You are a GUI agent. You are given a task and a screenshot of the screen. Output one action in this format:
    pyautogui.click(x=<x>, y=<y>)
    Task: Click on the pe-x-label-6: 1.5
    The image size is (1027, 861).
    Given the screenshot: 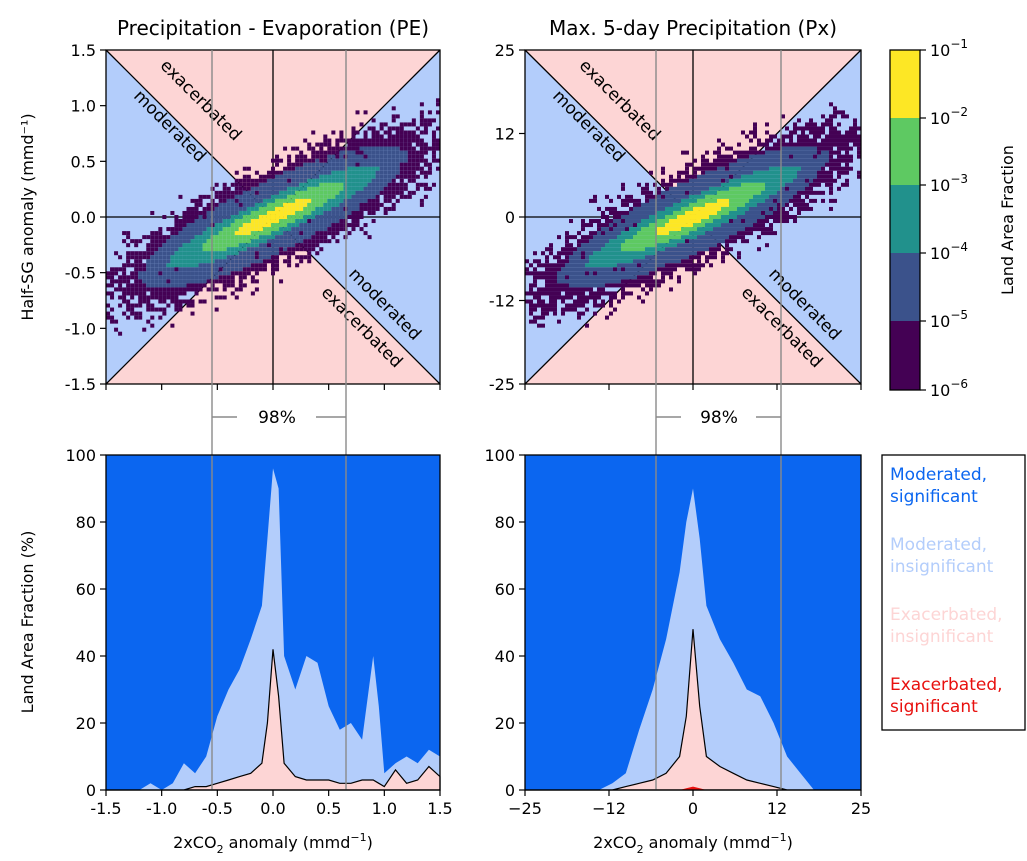 What is the action you would take?
    pyautogui.click(x=439, y=808)
    